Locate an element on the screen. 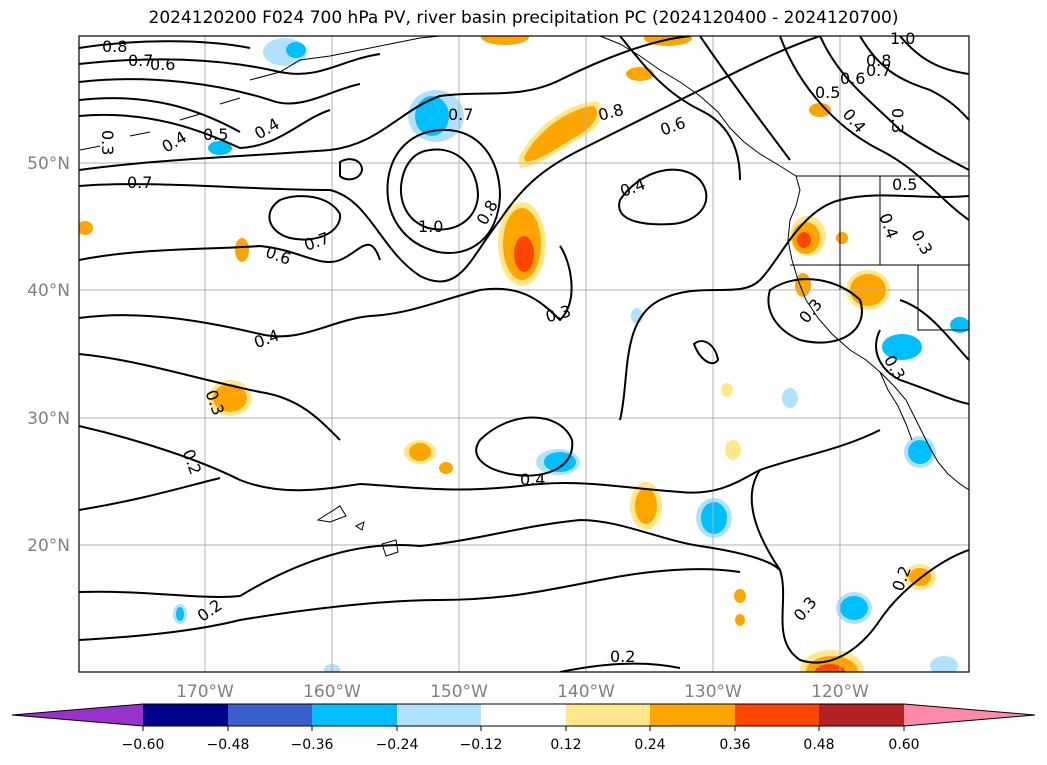 The image size is (1047, 765). lat-label: 20°N is located at coordinates (48, 546).